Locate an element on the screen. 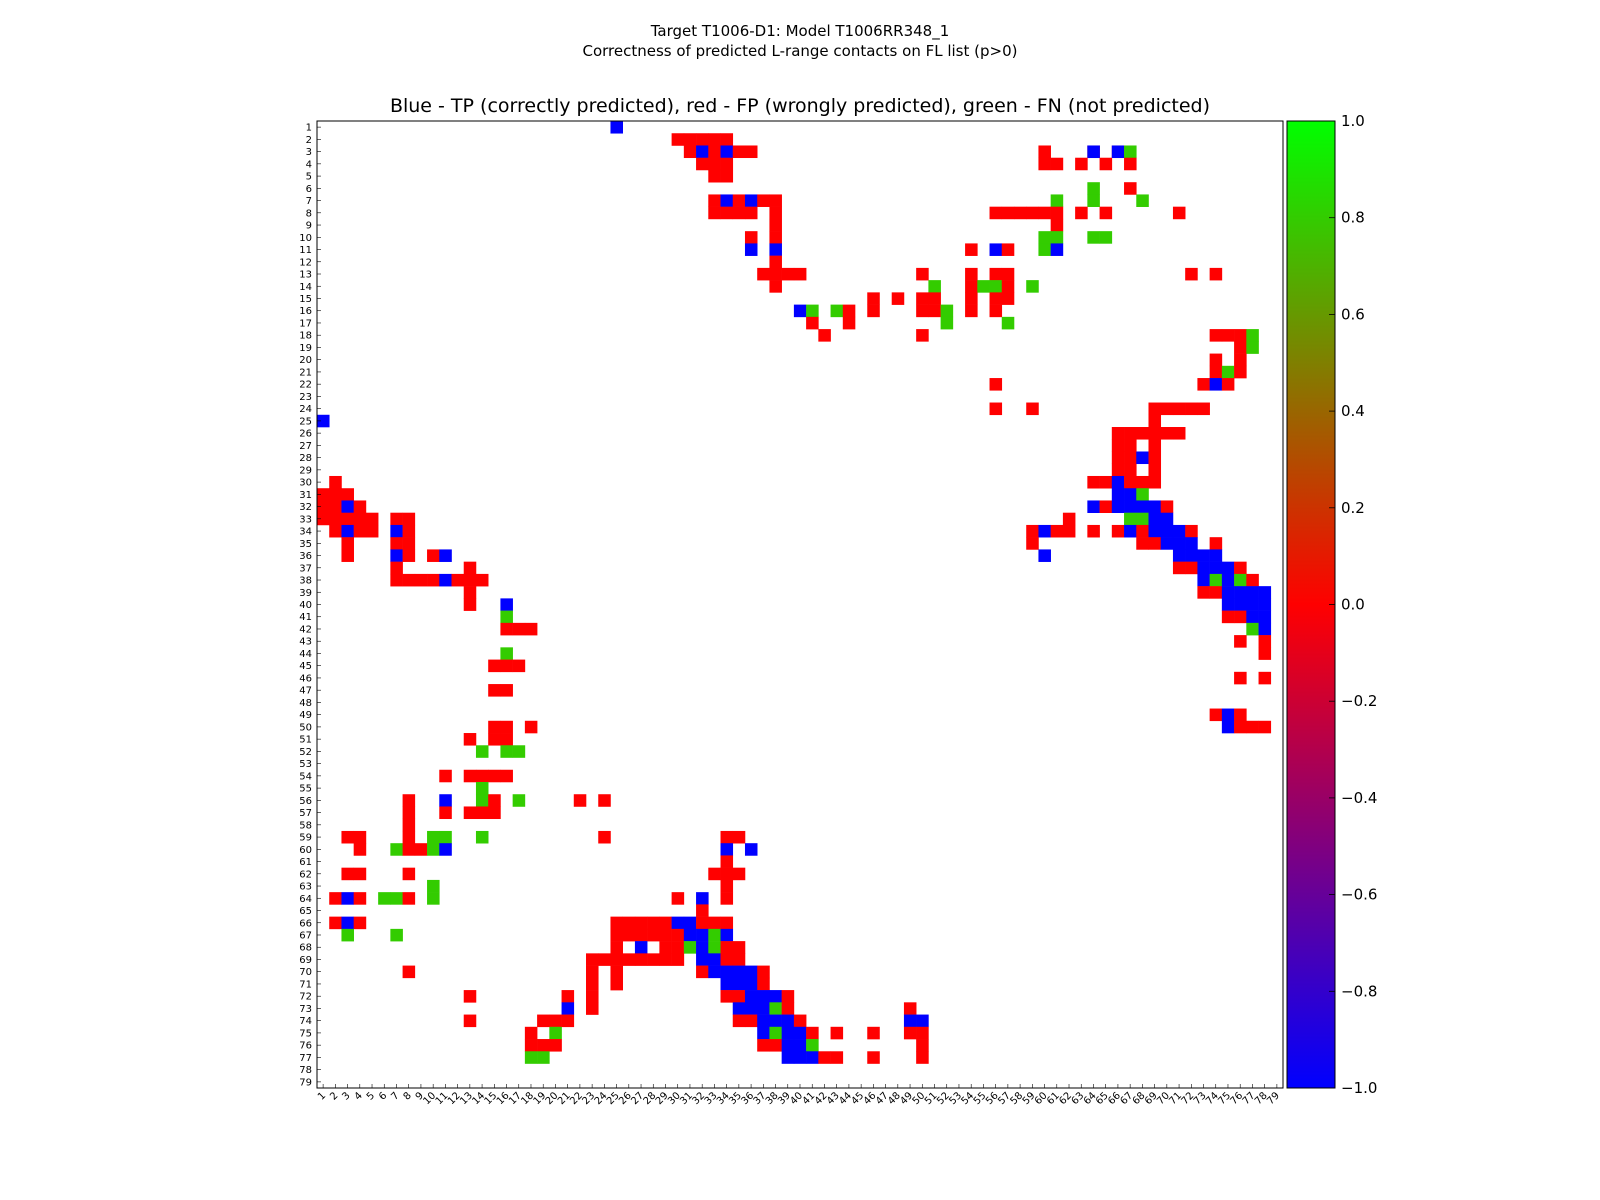  y-tick-label: 29 is located at coordinates (305, 470).